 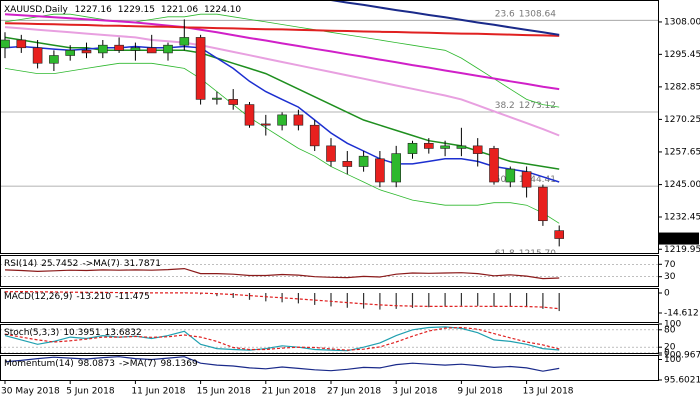 What do you see at coordinates (222, 10) in the screenshot?
I see `close-value: 1224.10` at bounding box center [222, 10].